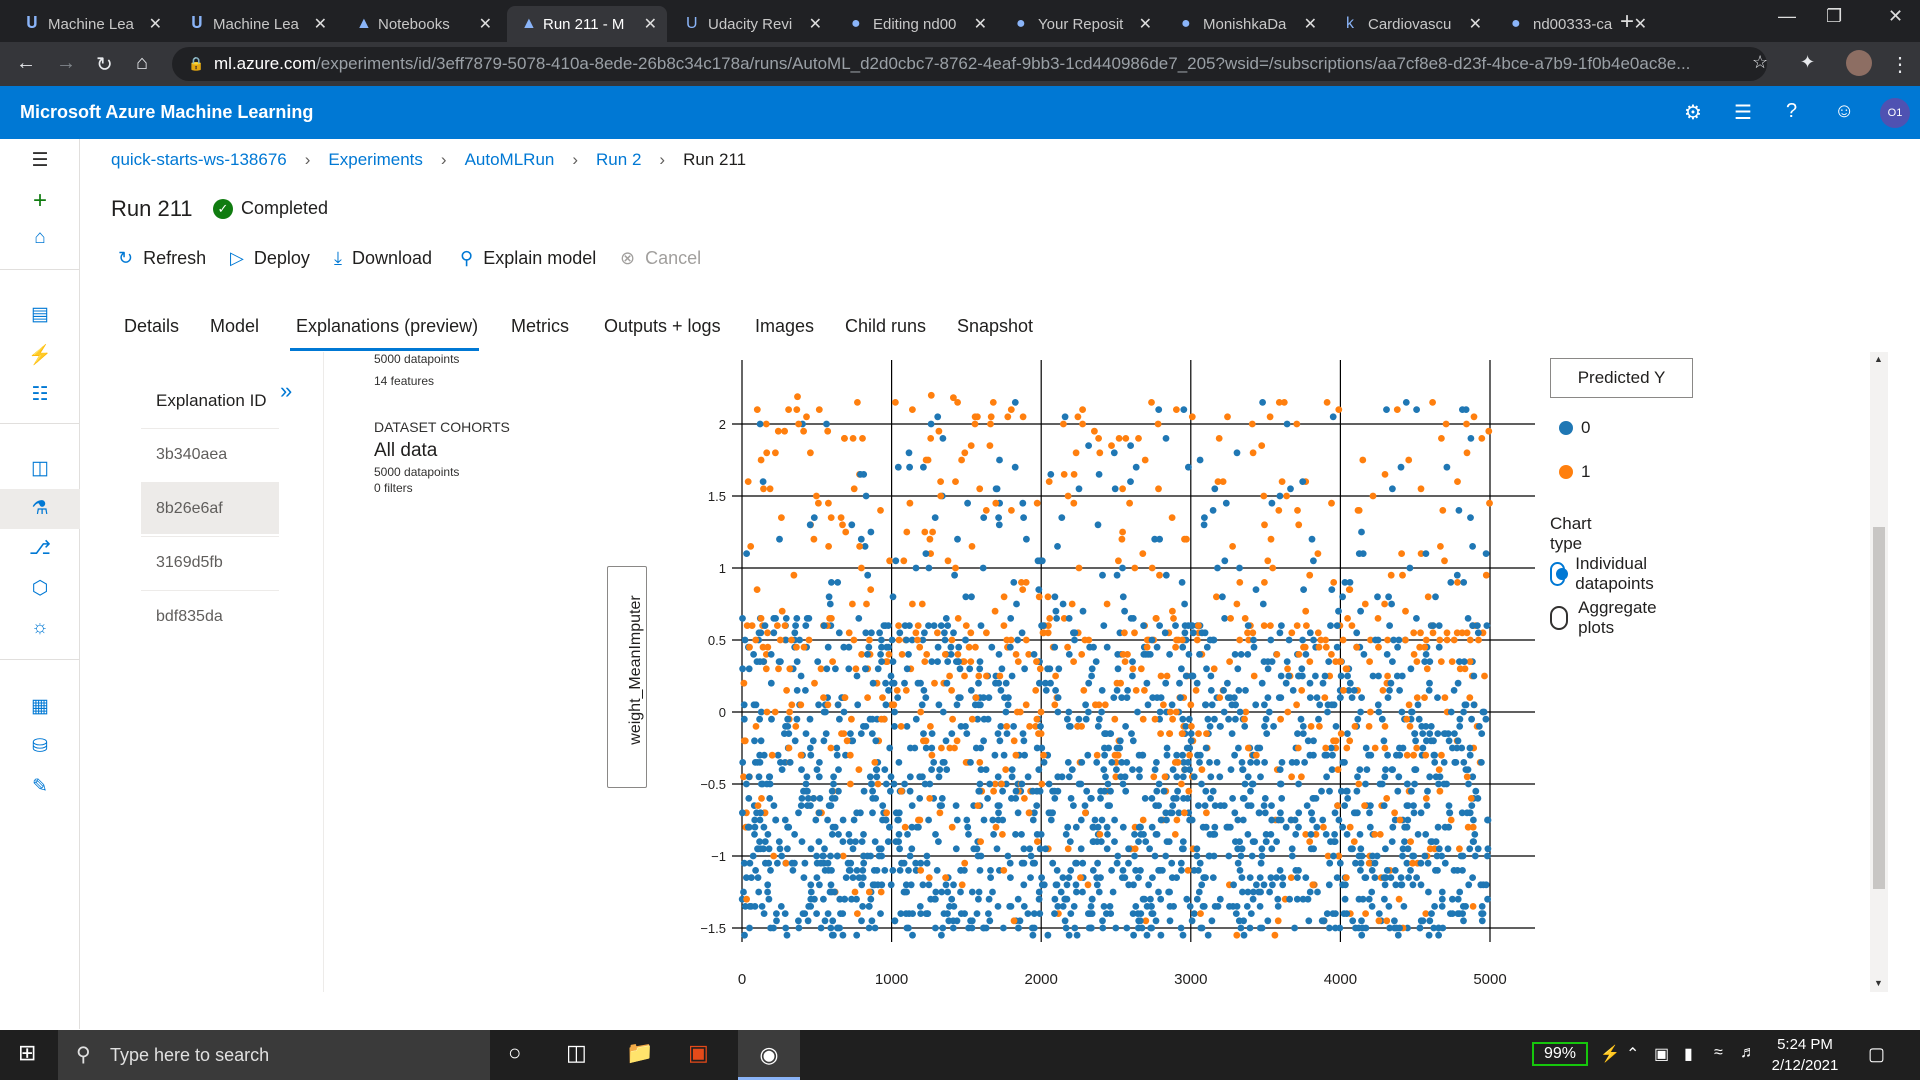 The image size is (1920, 1080). I want to click on volume-icon: ♬, so click(1748, 1052).